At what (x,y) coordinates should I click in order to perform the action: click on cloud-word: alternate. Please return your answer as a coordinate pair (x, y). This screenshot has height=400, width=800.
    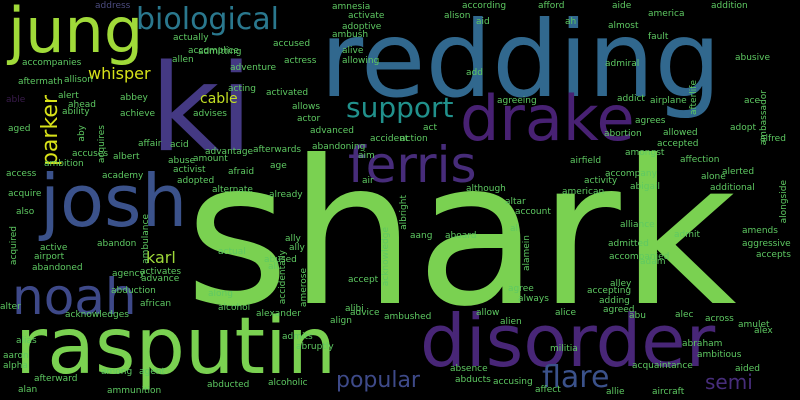
    Looking at the image, I should click on (232, 190).